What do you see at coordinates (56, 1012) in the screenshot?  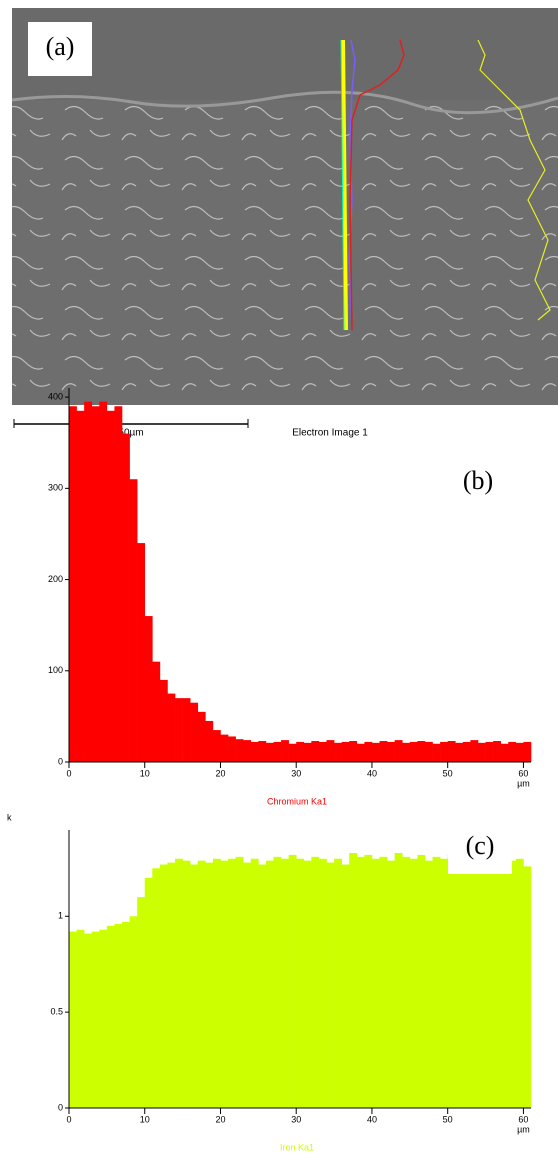 I see `y-tick-label: 0.5` at bounding box center [56, 1012].